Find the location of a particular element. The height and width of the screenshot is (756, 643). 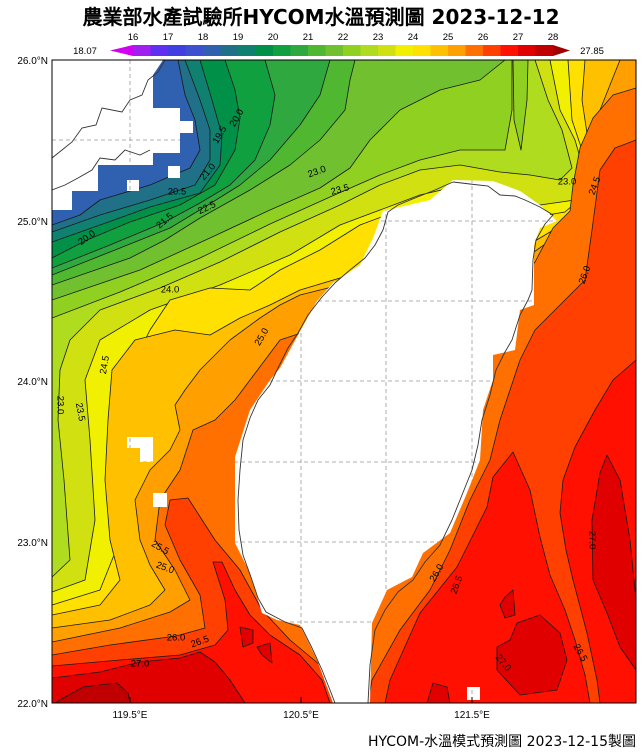

colorbar-legend is located at coordinates (340, 50).